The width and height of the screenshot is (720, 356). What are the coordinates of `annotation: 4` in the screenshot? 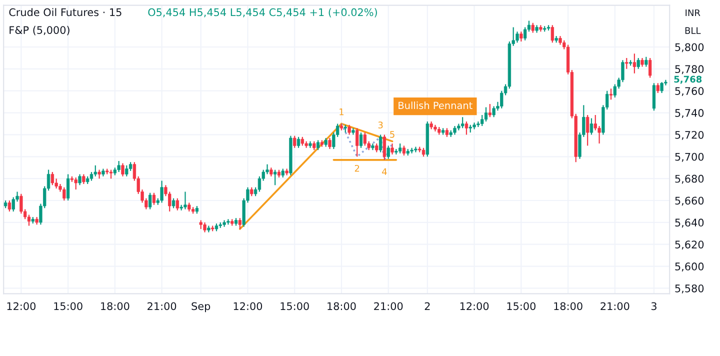 It's located at (384, 171).